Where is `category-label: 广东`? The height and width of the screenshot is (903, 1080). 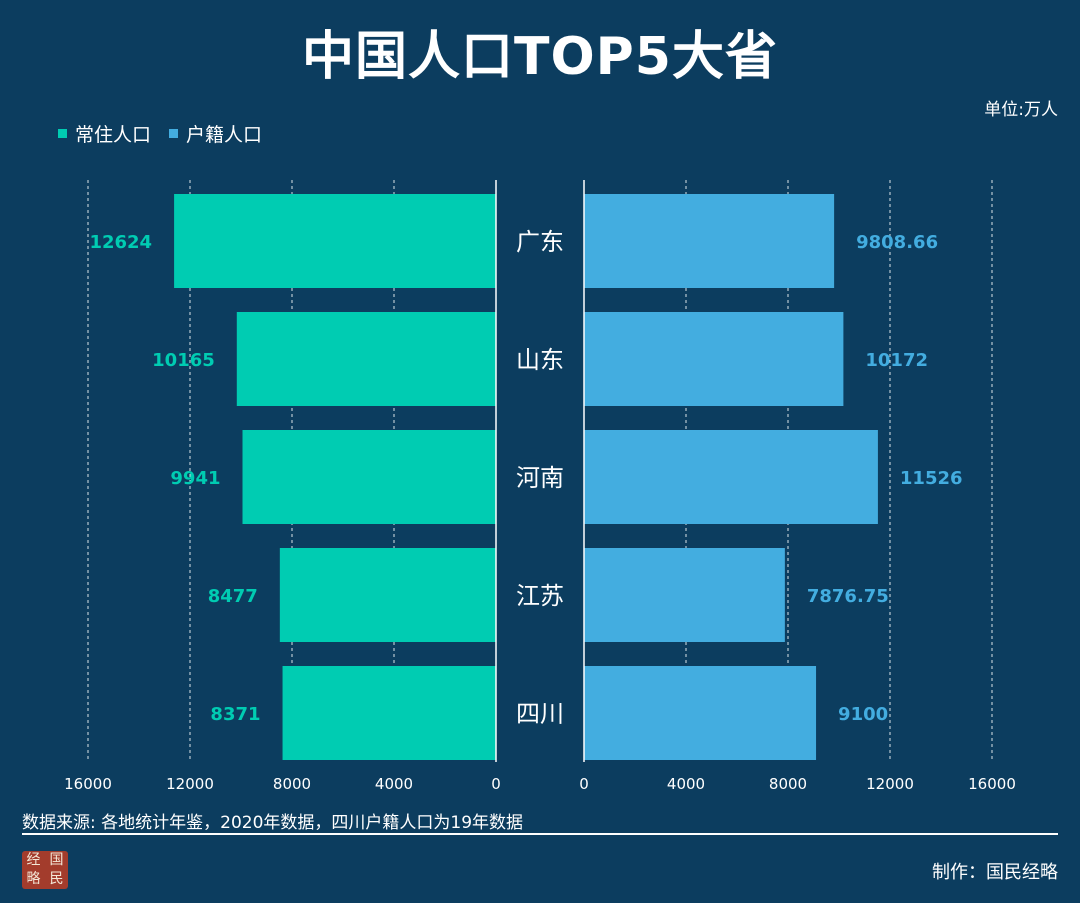
category-label: 广东 is located at coordinates (540, 242).